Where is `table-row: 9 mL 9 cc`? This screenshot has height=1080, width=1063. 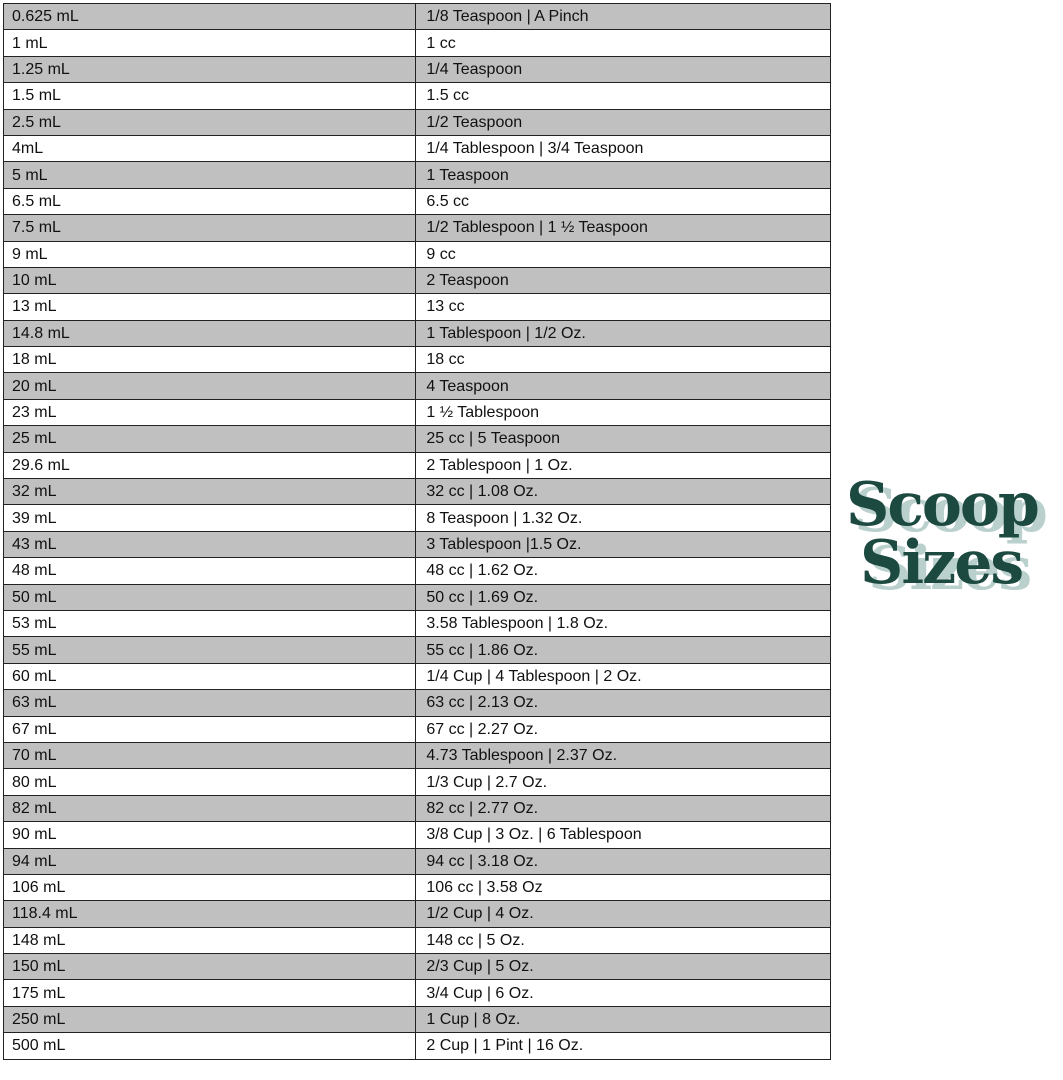
table-row: 9 mL 9 cc is located at coordinates (416, 254).